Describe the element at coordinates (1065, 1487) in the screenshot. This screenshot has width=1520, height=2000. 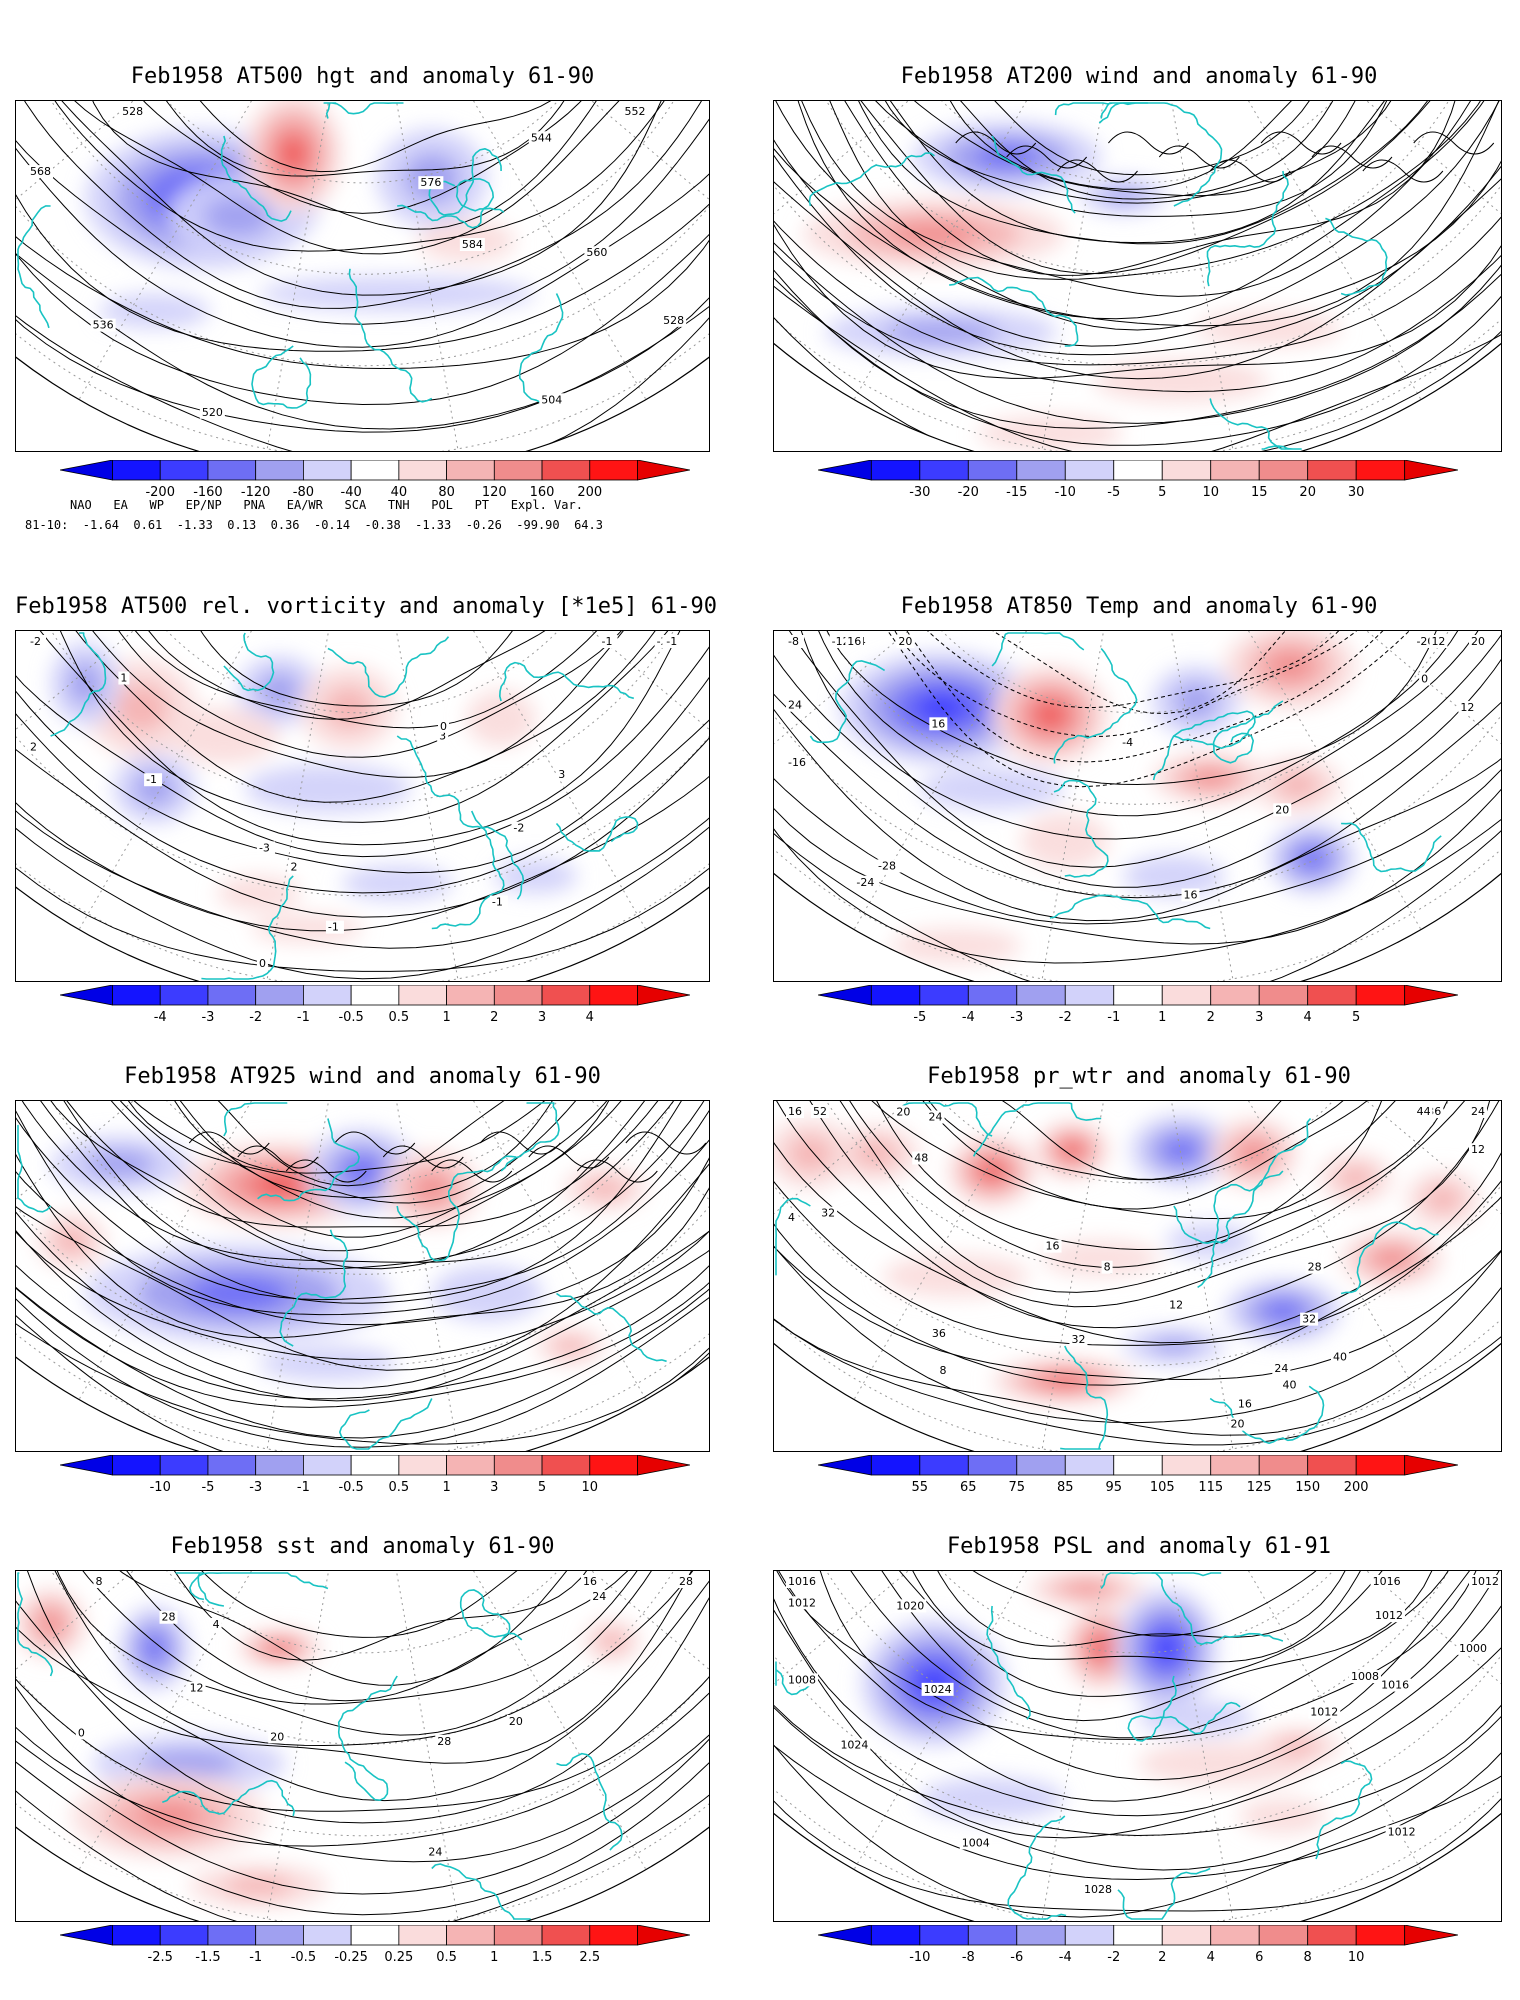
I see `colorbar-tick-label: 85` at that location.